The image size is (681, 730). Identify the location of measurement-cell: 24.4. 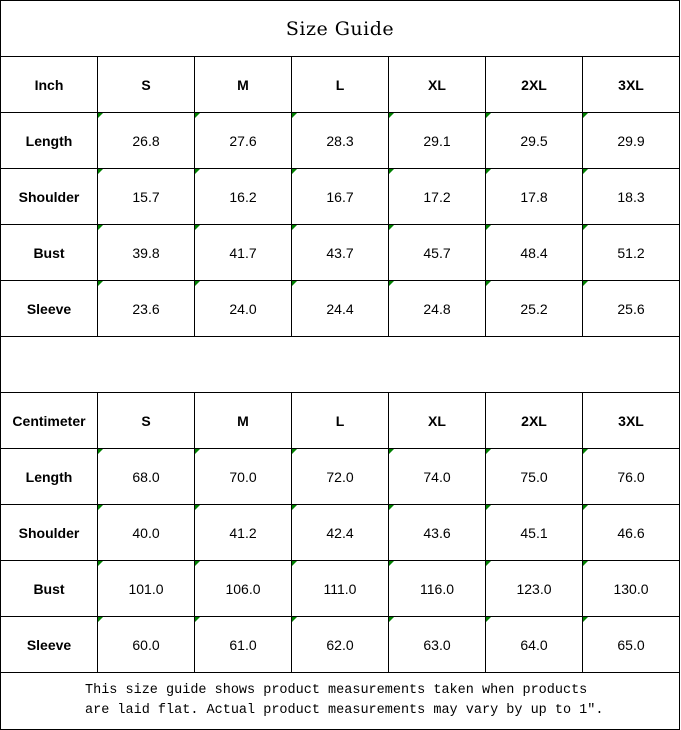
(340, 308).